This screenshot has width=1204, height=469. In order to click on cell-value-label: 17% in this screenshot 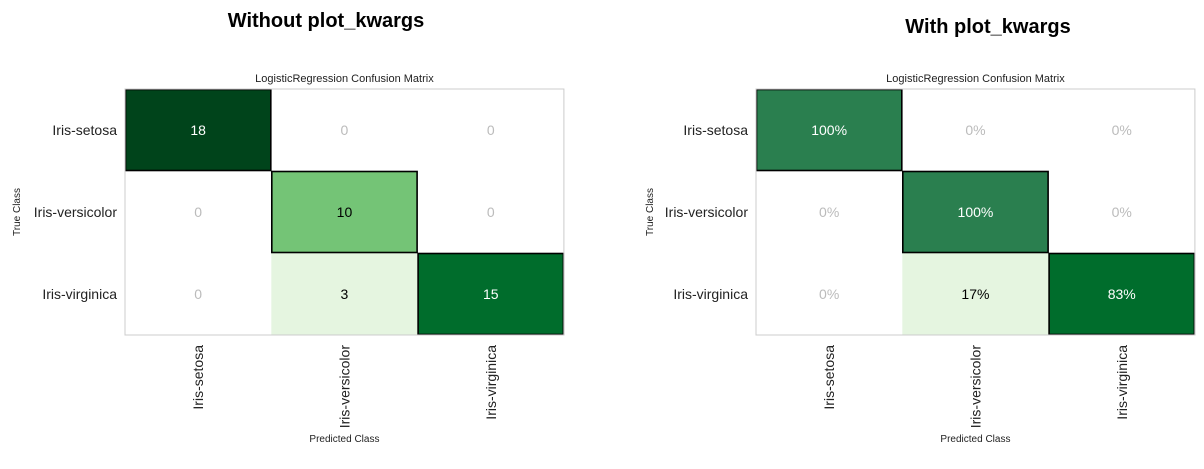, I will do `click(975, 294)`.